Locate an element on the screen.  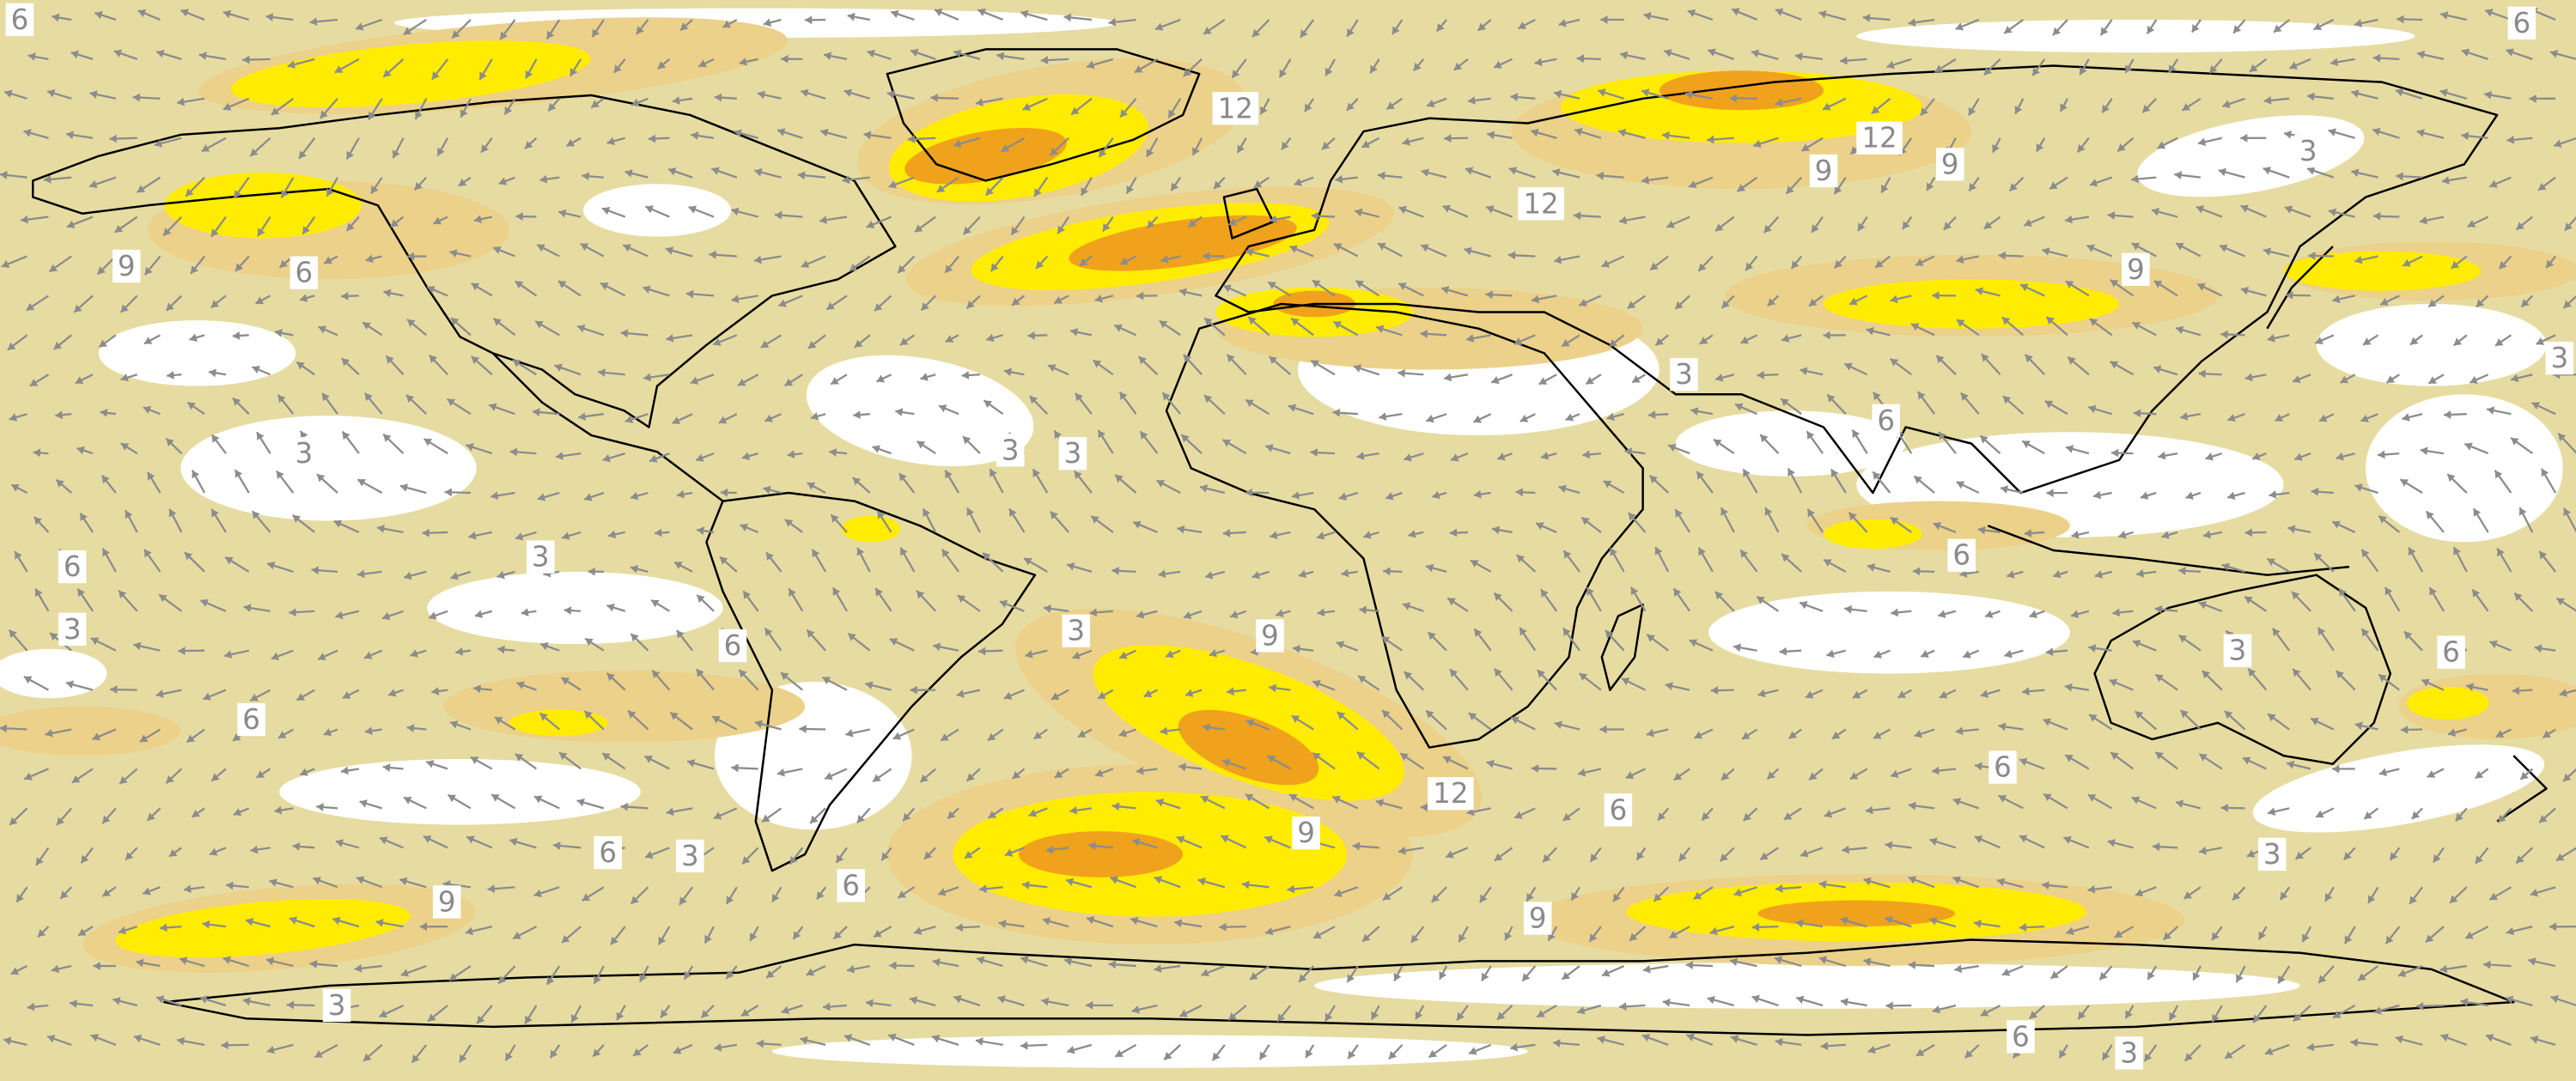
contour-label: 6 is located at coordinates (2003, 767).